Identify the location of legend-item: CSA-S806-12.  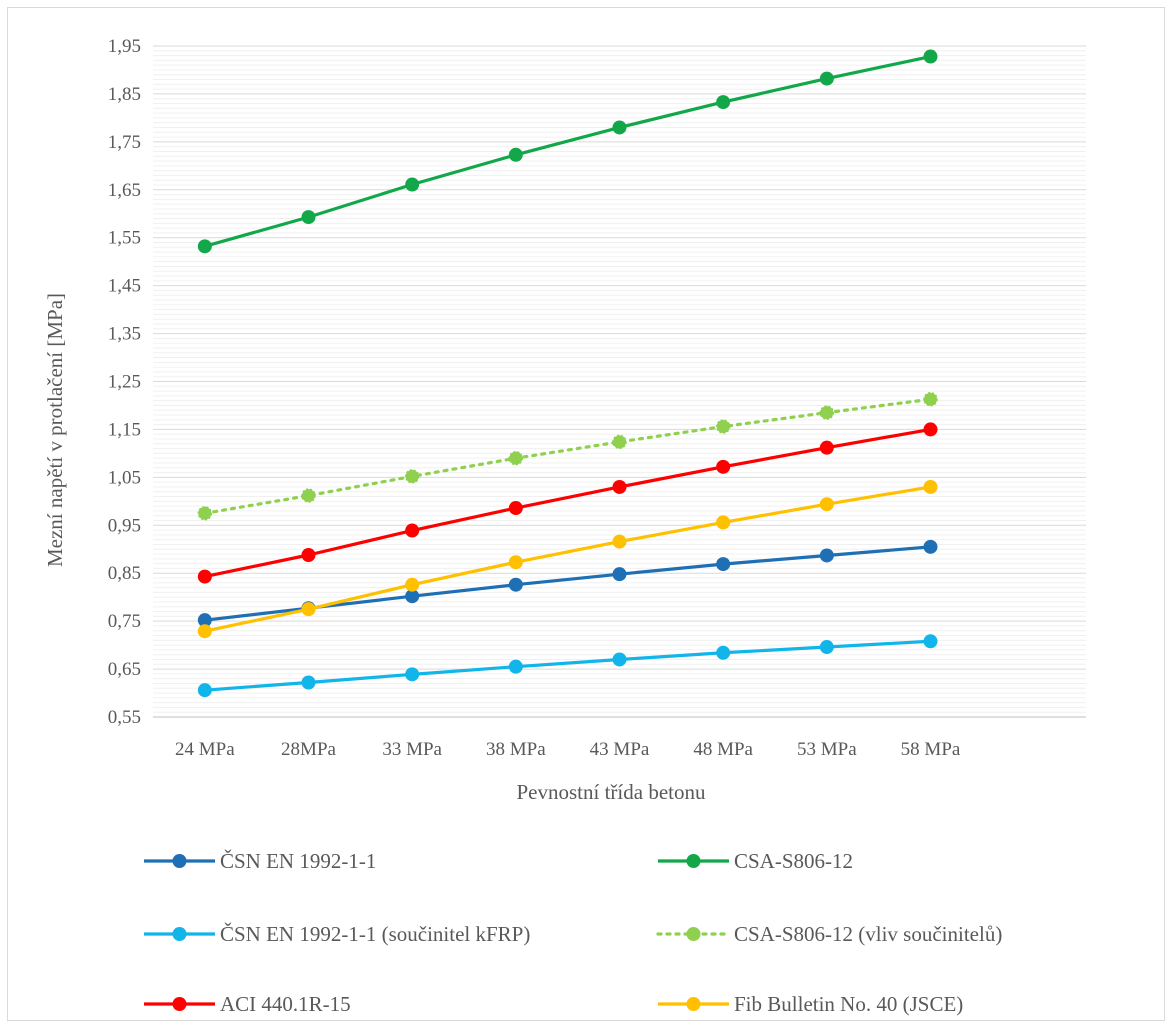
(755, 861).